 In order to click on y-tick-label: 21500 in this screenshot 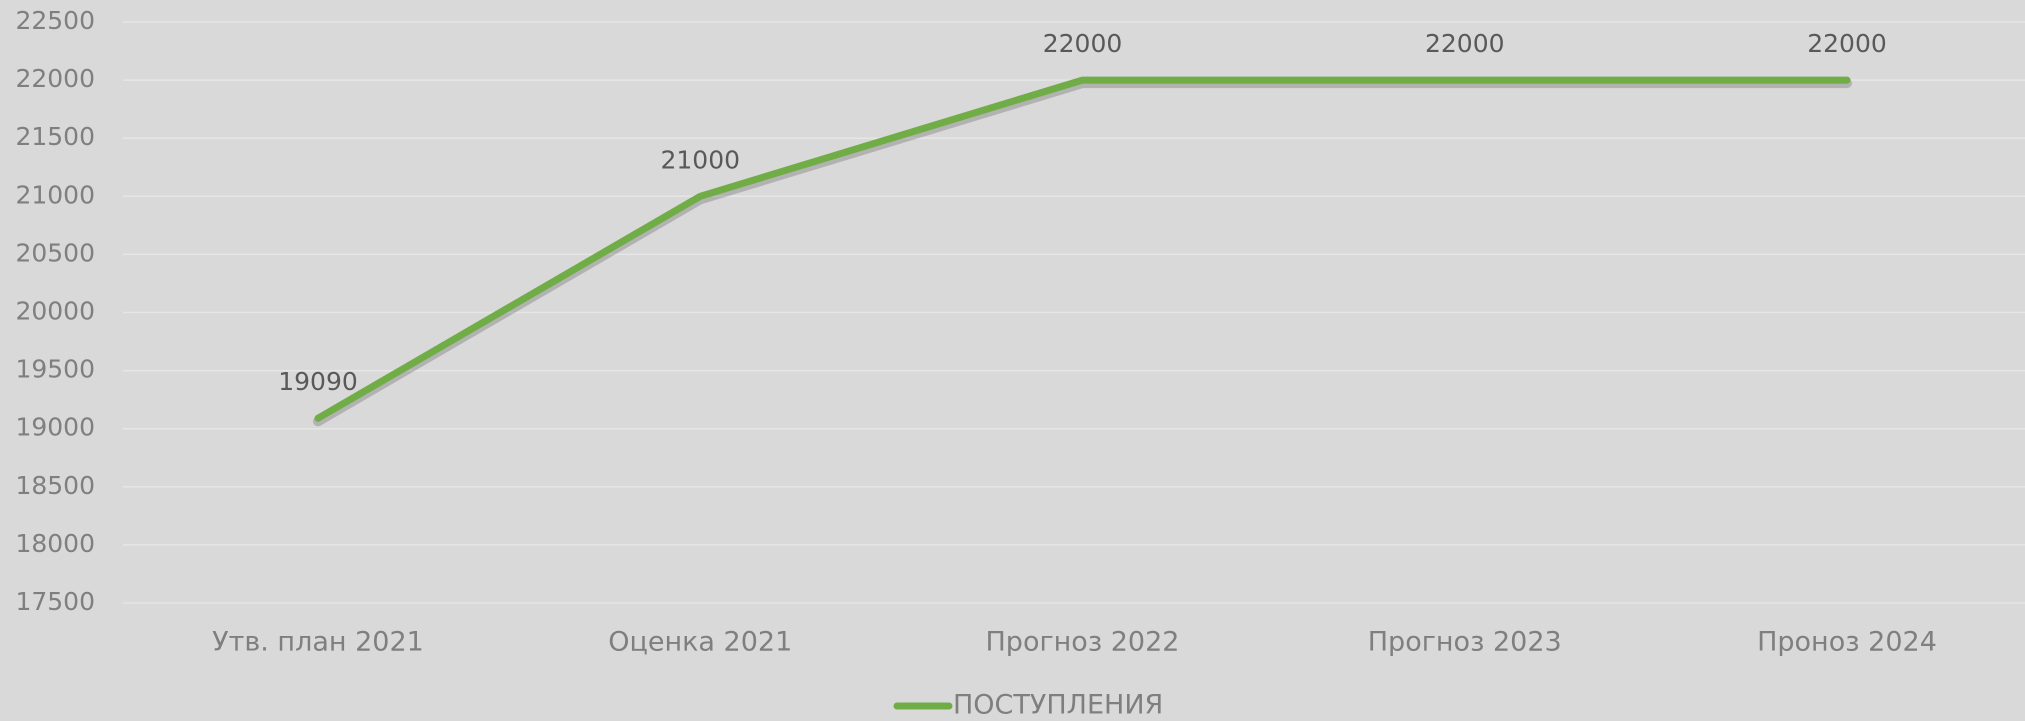, I will do `click(55, 136)`.